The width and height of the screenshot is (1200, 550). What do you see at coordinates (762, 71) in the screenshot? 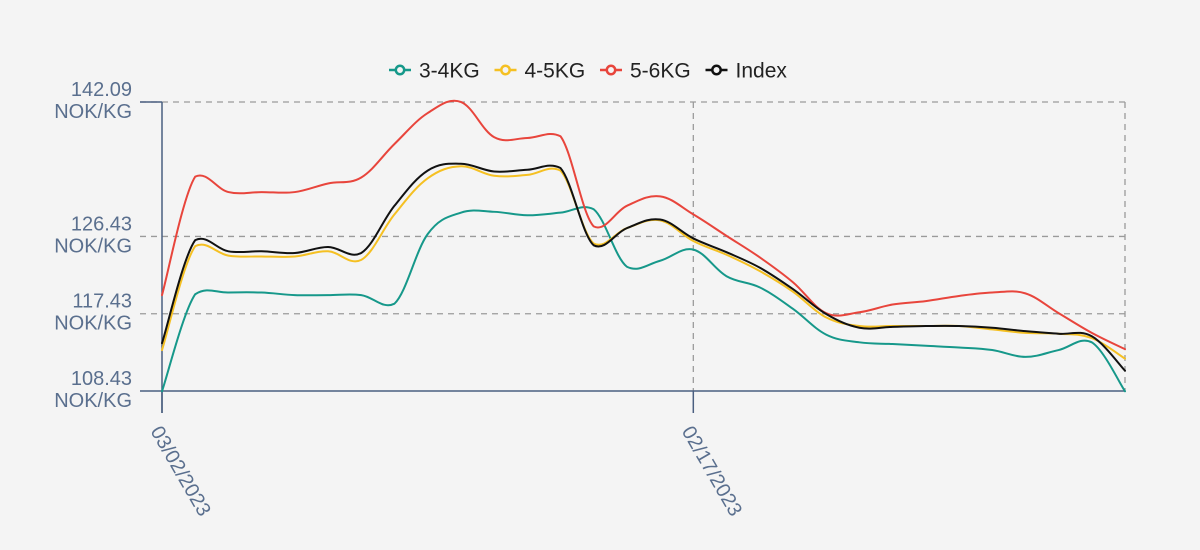
I see `legend-label: Index` at bounding box center [762, 71].